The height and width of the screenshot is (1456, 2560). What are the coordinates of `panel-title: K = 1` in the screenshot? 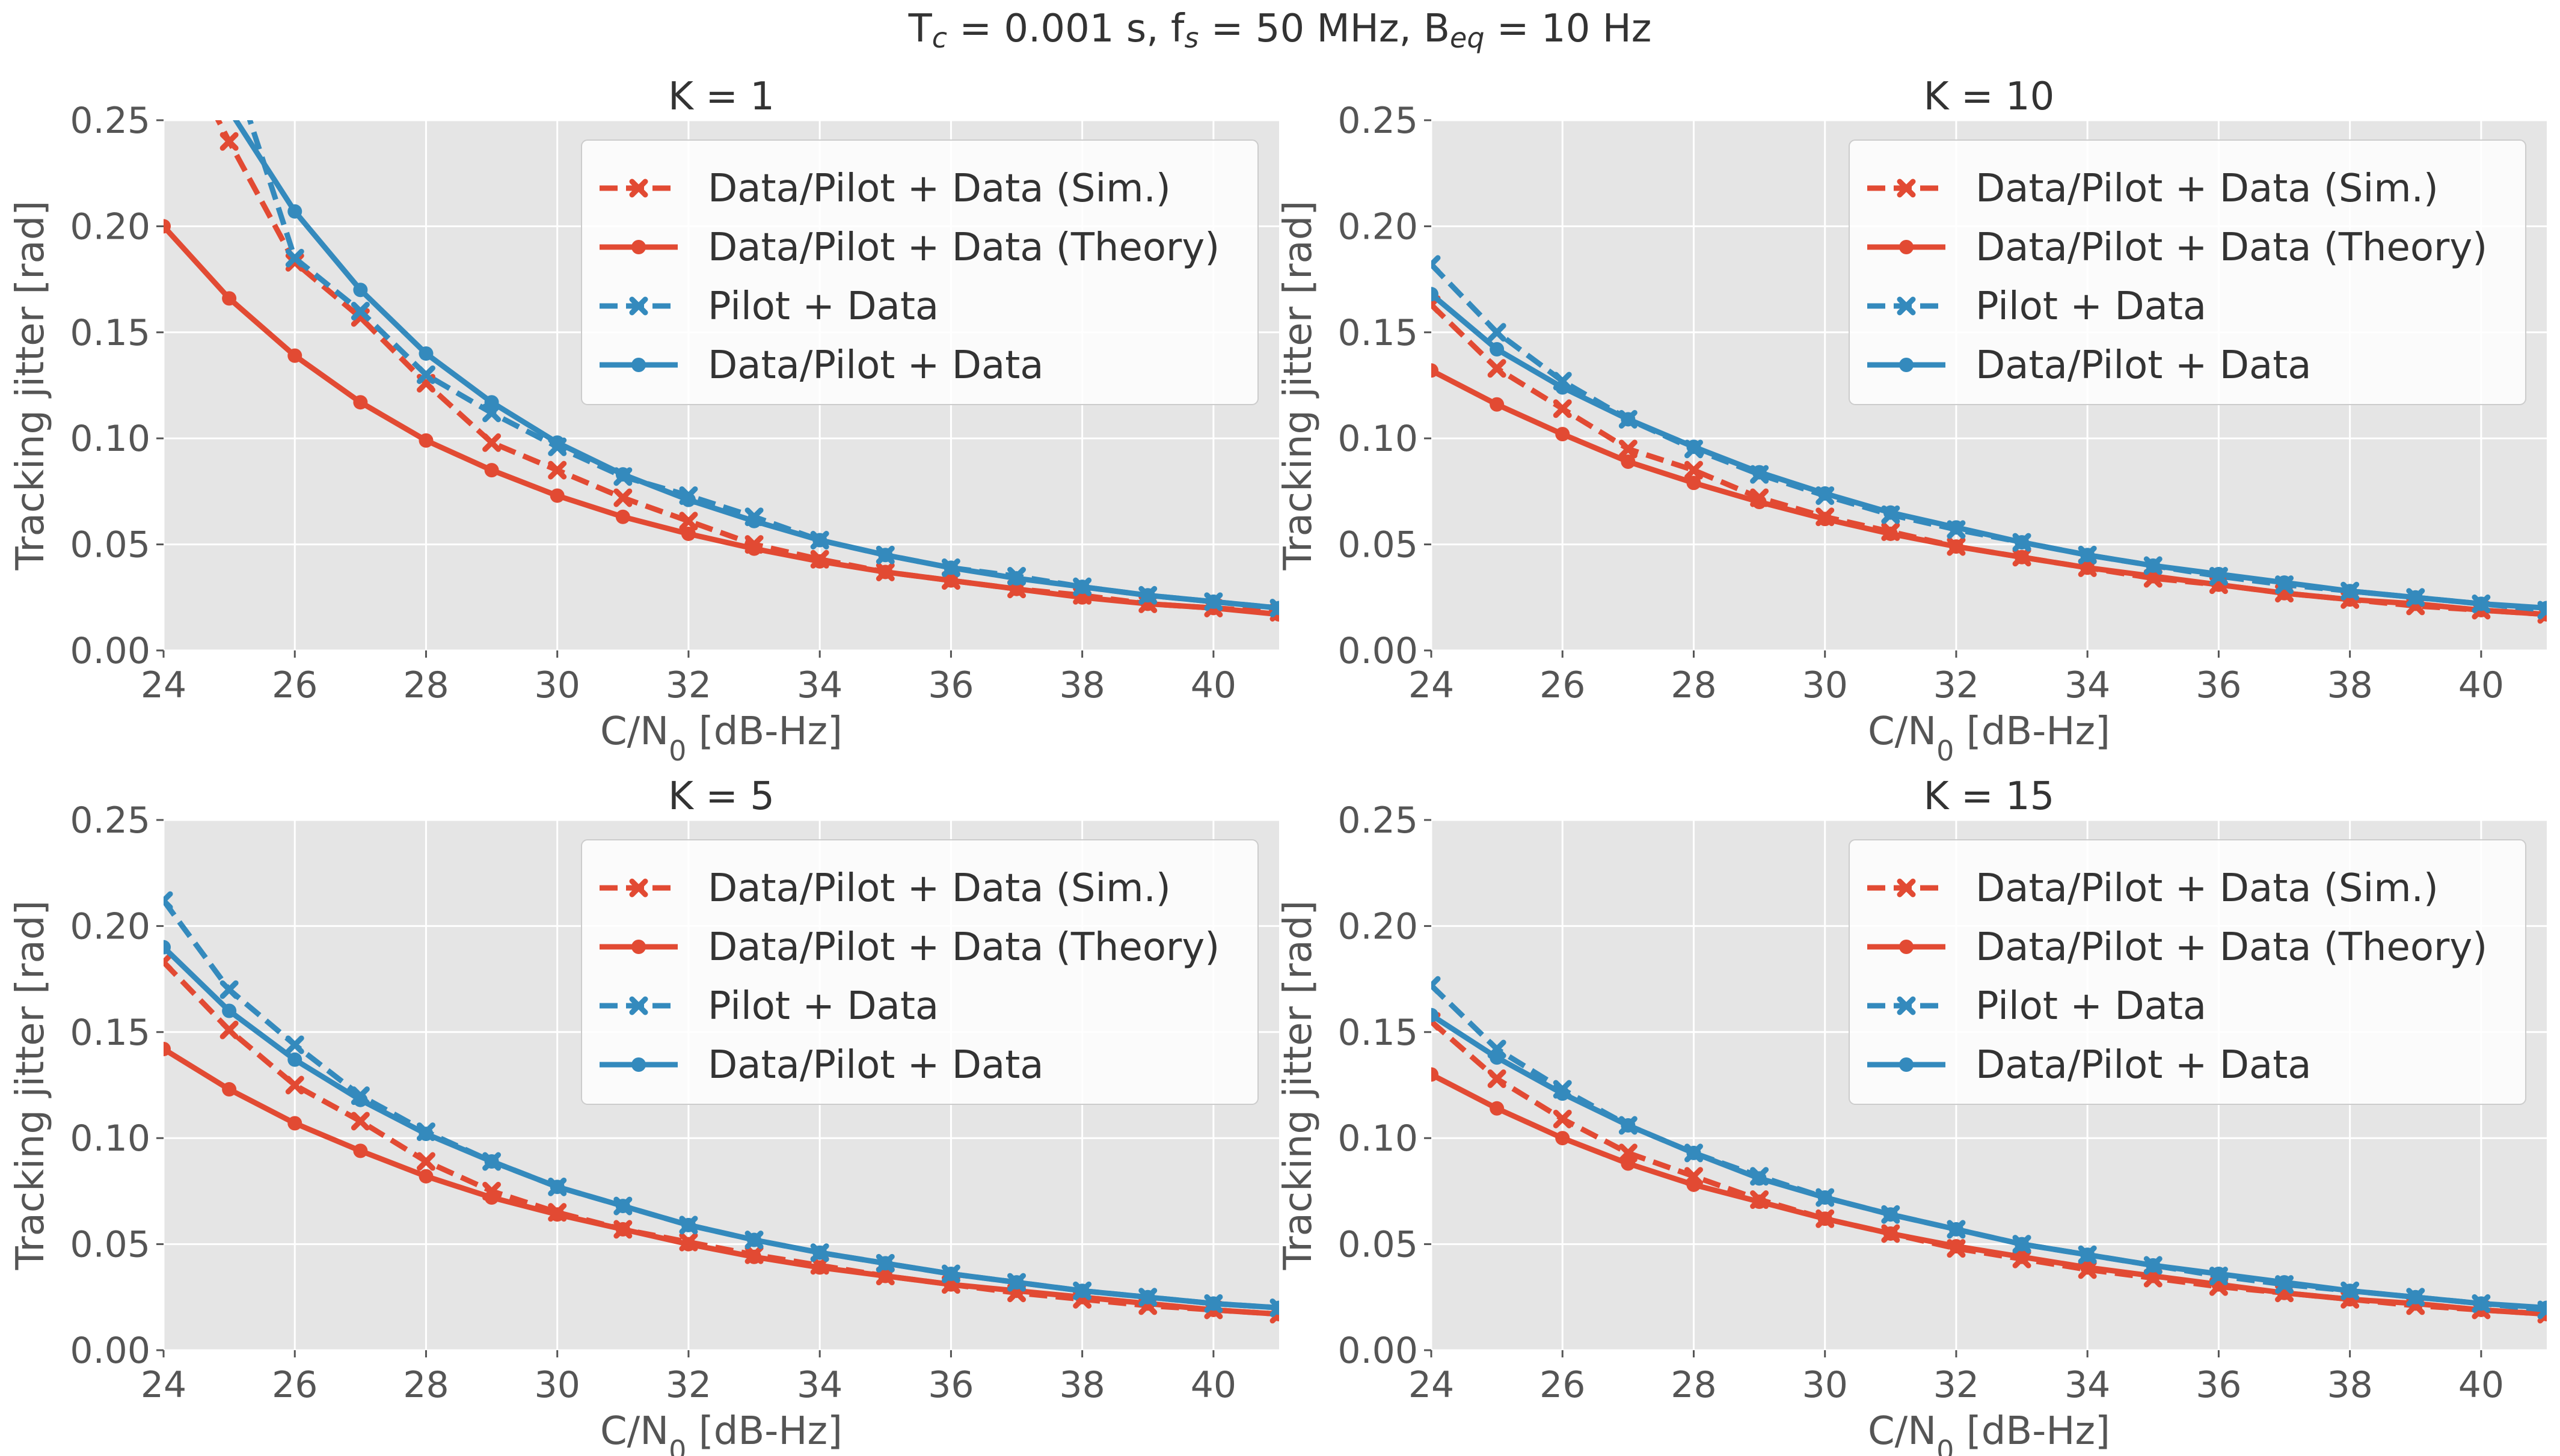 It's located at (721, 97).